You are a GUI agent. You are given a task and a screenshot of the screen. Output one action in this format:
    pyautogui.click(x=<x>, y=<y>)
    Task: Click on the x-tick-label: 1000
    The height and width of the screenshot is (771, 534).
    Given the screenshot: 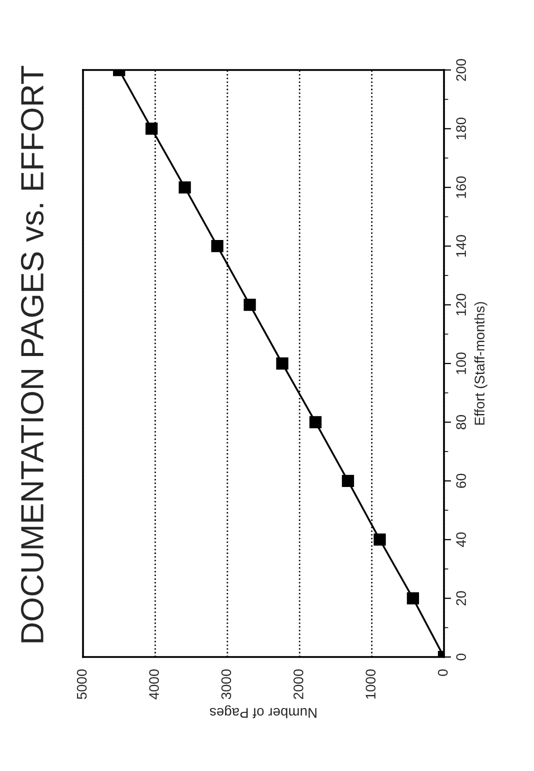 What is the action you would take?
    pyautogui.click(x=371, y=684)
    